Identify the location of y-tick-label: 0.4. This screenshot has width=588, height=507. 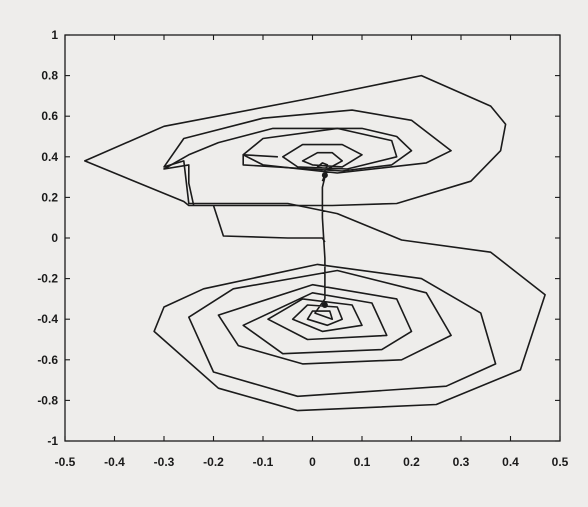
(49, 157).